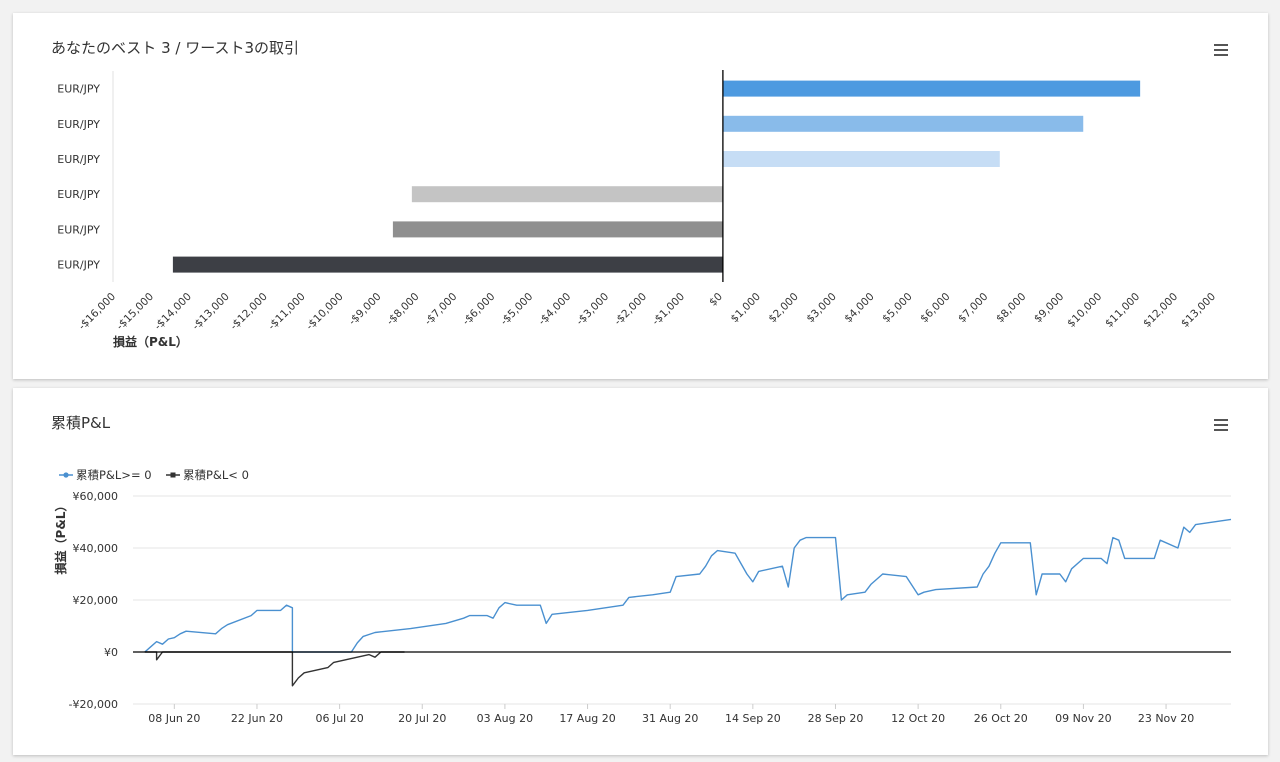 The image size is (1280, 762). I want to click on x-tick-label: $1,000, so click(745, 308).